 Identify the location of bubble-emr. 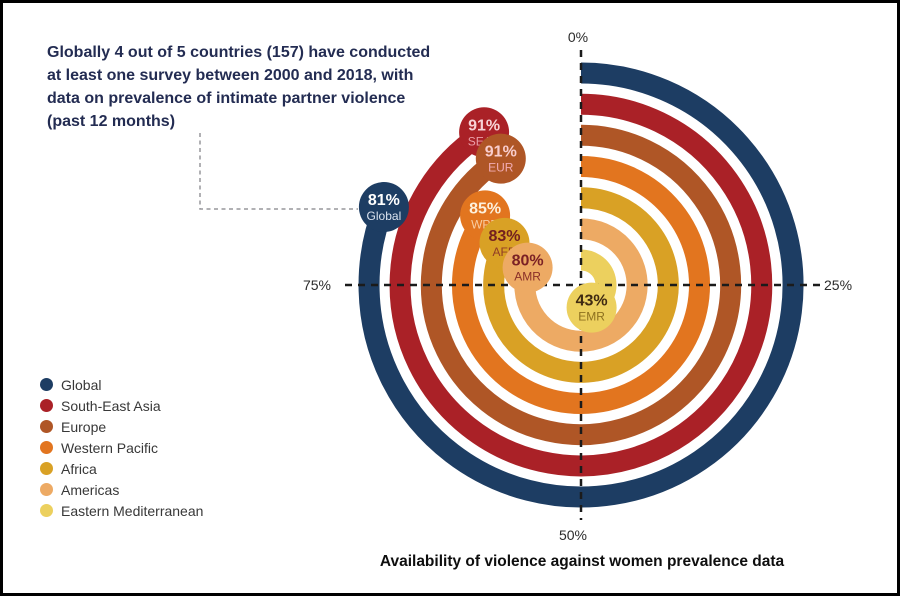
(591, 307).